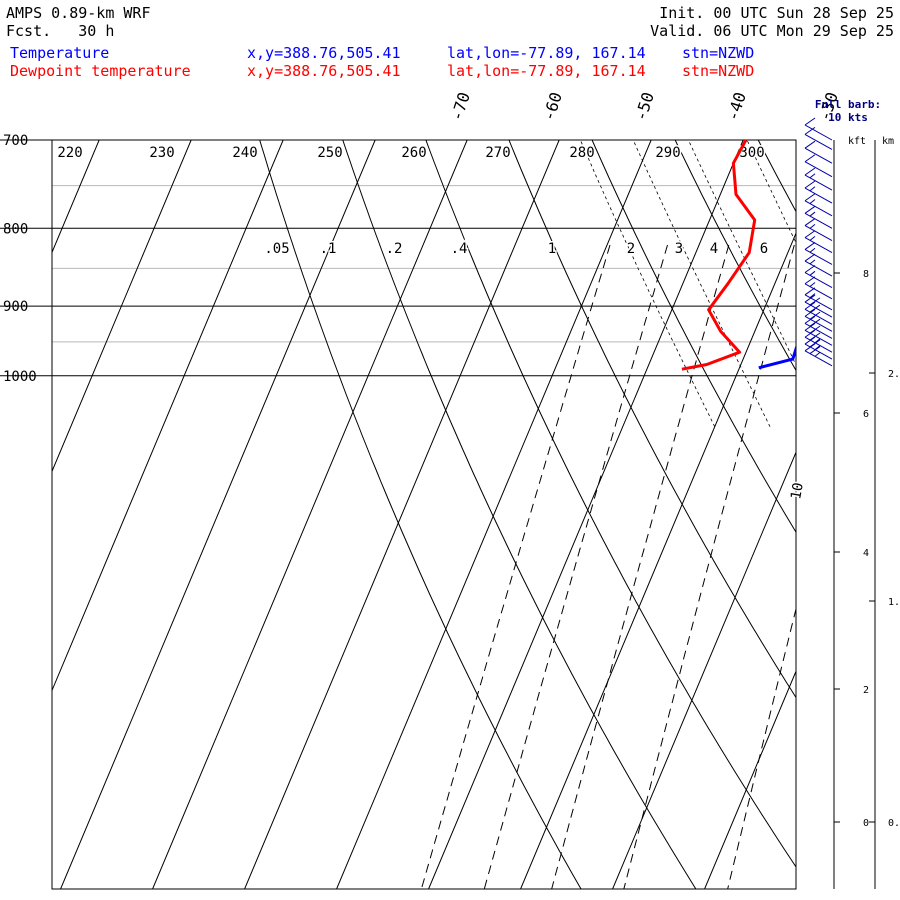 The width and height of the screenshot is (900, 900). Describe the element at coordinates (546, 53) in the screenshot. I see `temperature-latlon: lat,lon=-77.89, 167.14` at that location.